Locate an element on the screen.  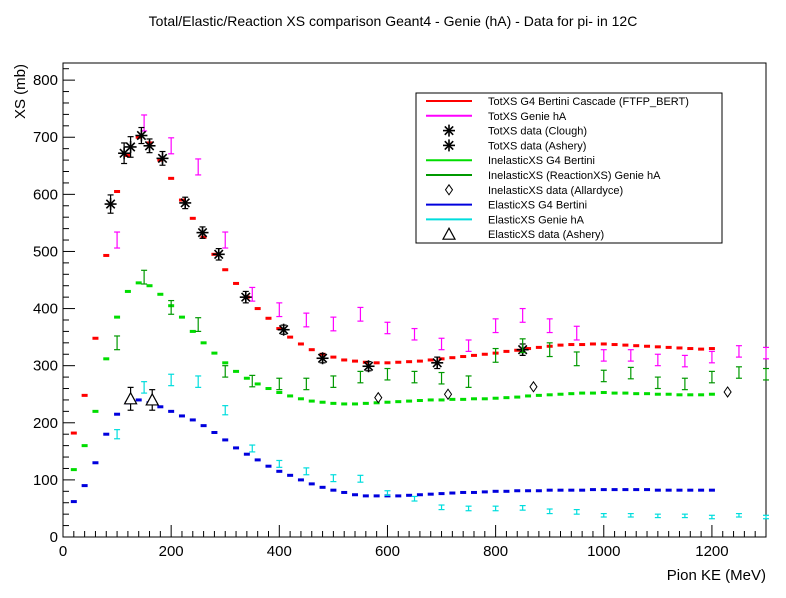
legend-item: TotXS data (Clough) is located at coordinates (515, 131).